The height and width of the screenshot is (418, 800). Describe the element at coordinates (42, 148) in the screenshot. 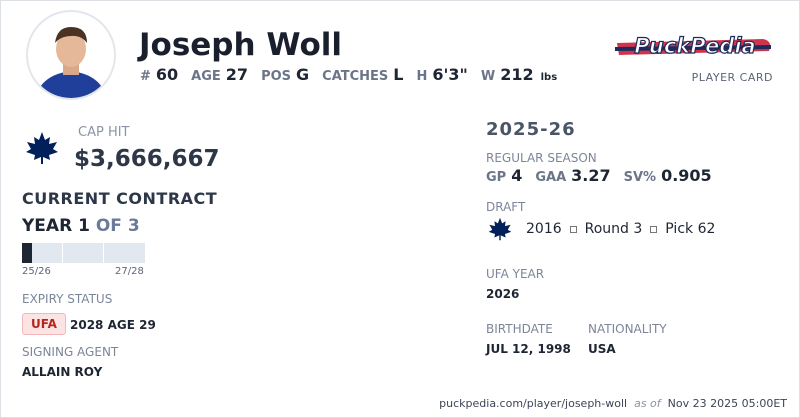

I see `team-logo` at that location.